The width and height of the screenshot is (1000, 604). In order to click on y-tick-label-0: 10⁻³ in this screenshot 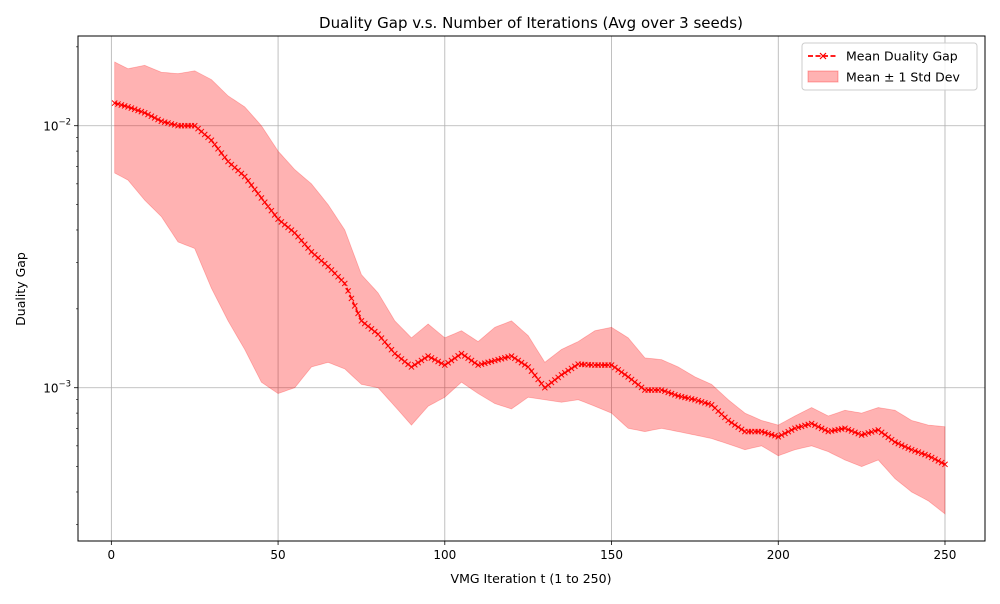, I will do `click(57, 388)`.